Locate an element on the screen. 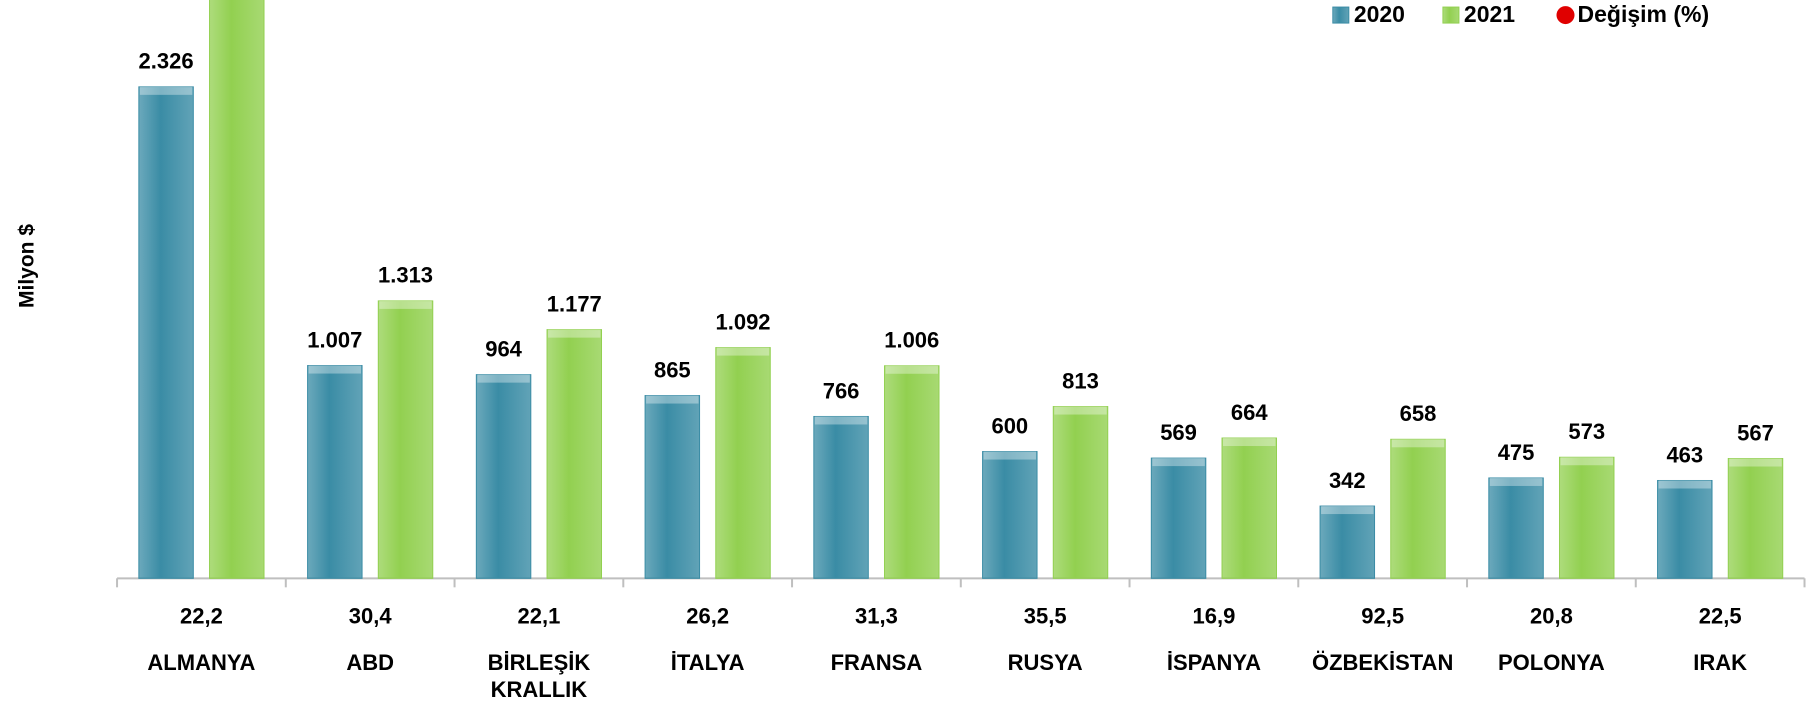  value-label: 600 is located at coordinates (1009, 425).